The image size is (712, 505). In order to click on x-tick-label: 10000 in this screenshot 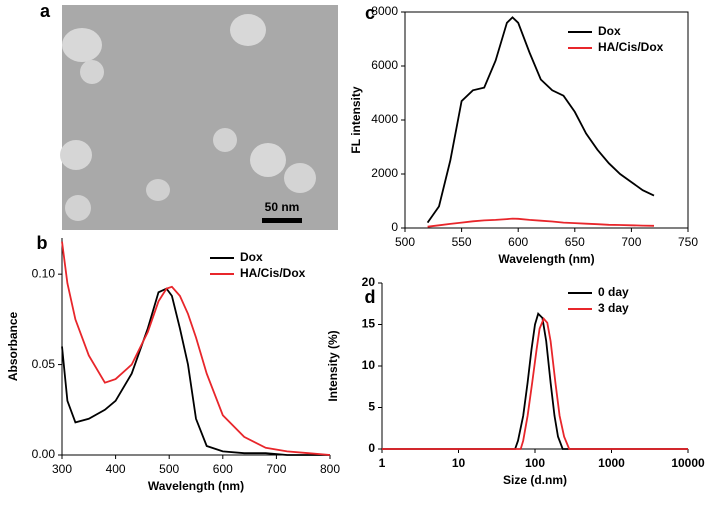, I will do `click(688, 463)`.